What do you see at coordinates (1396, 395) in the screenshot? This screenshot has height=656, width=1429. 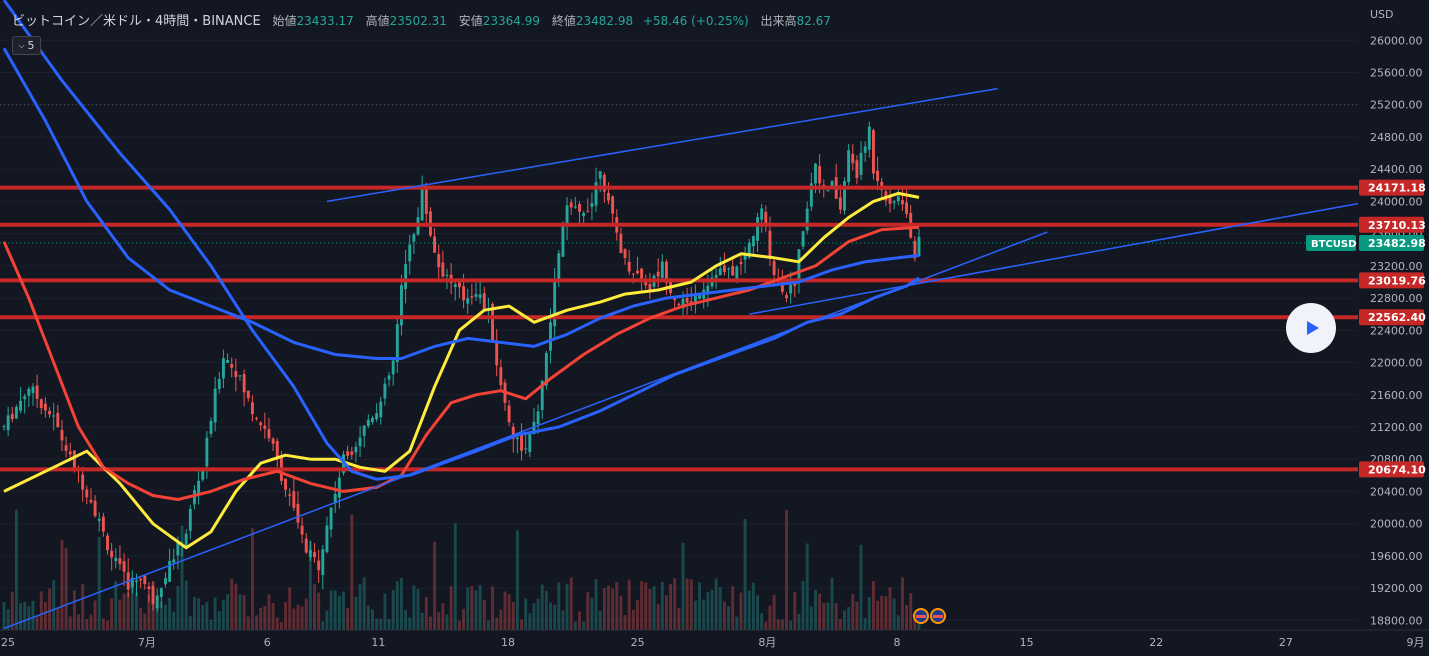 I see `y-tick-label: 21600.00` at bounding box center [1396, 395].